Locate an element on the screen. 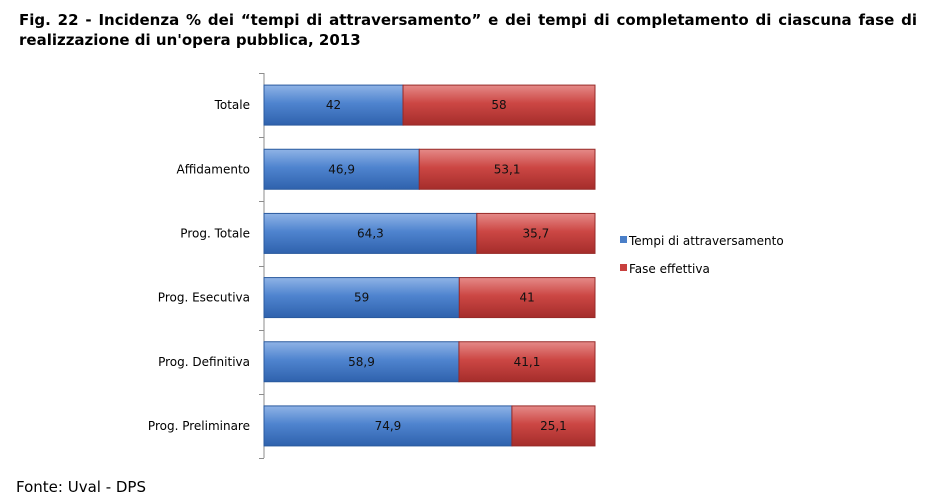 The width and height of the screenshot is (929, 503). data-label: 59 is located at coordinates (361, 298).